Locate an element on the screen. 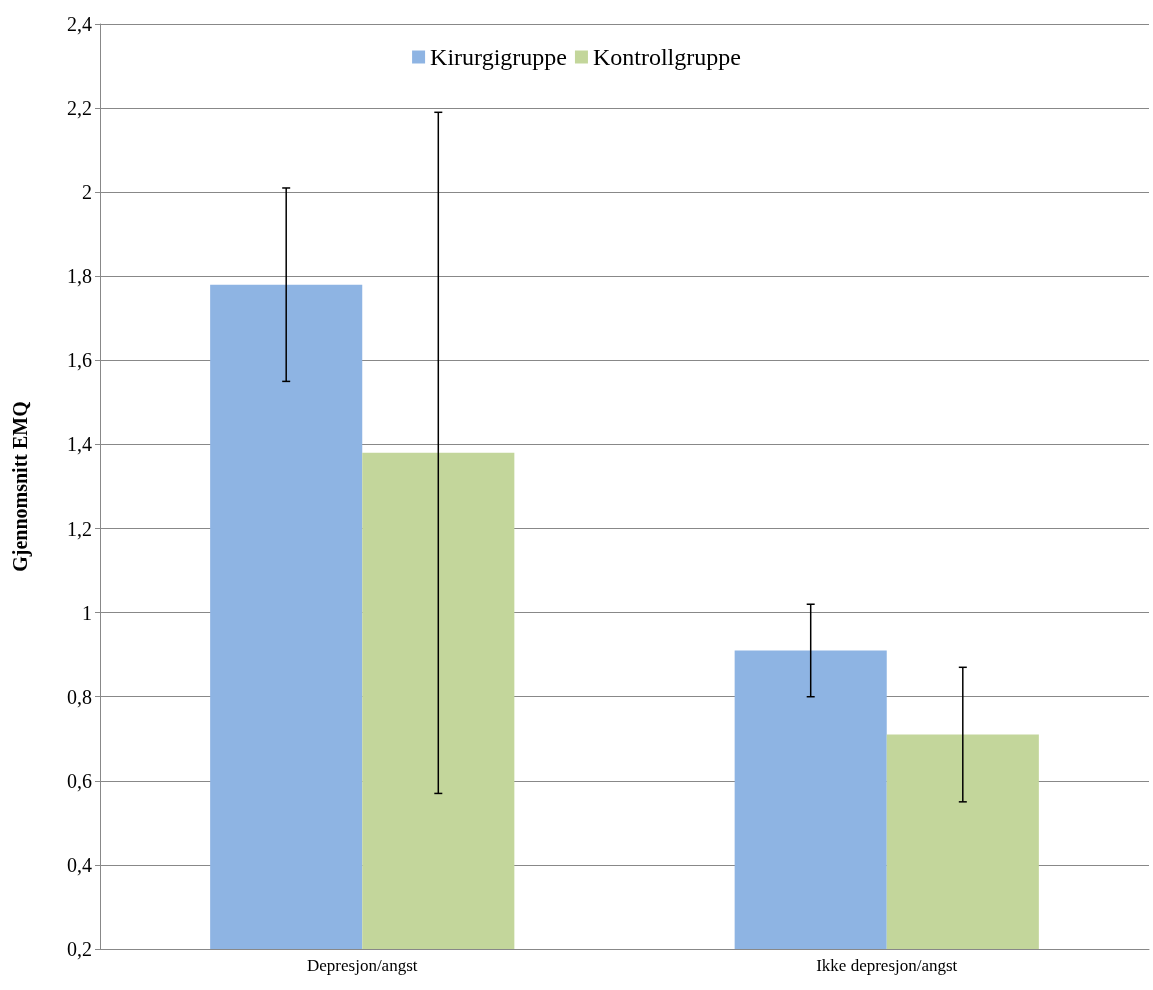  legend-label: Kontrollgruppe is located at coordinates (666, 57).